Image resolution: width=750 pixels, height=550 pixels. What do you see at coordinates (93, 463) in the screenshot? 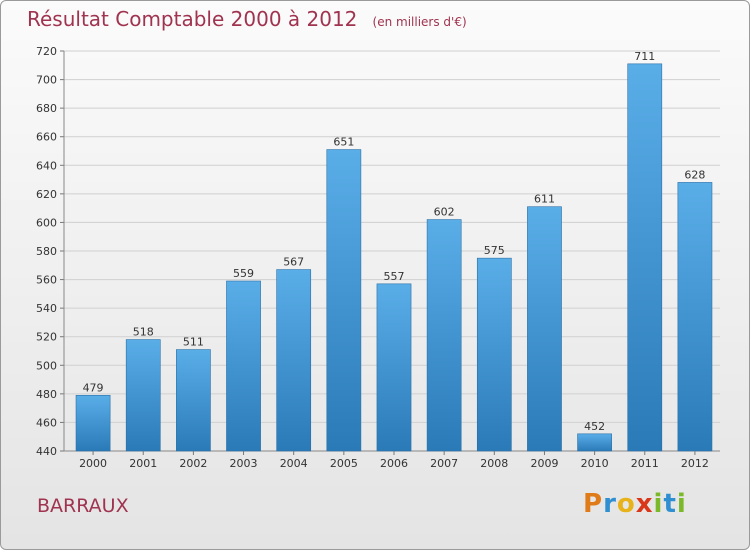
I see `x-tick-label: 2000` at bounding box center [93, 463].